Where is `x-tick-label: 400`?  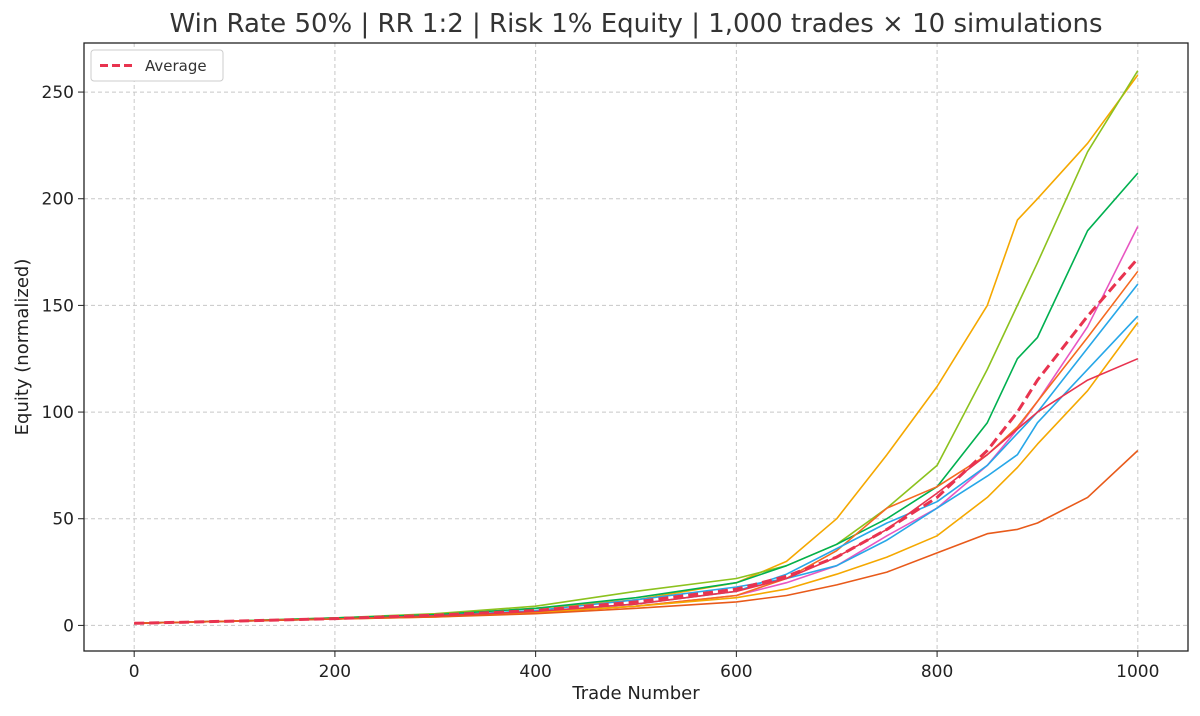 x-tick-label: 400 is located at coordinates (535, 672).